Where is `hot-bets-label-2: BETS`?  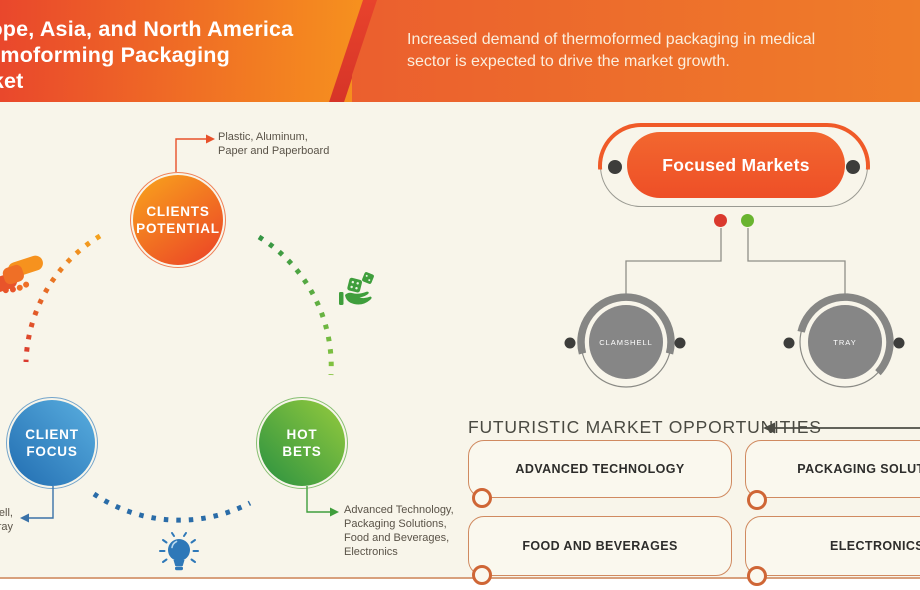 hot-bets-label-2: BETS is located at coordinates (302, 451).